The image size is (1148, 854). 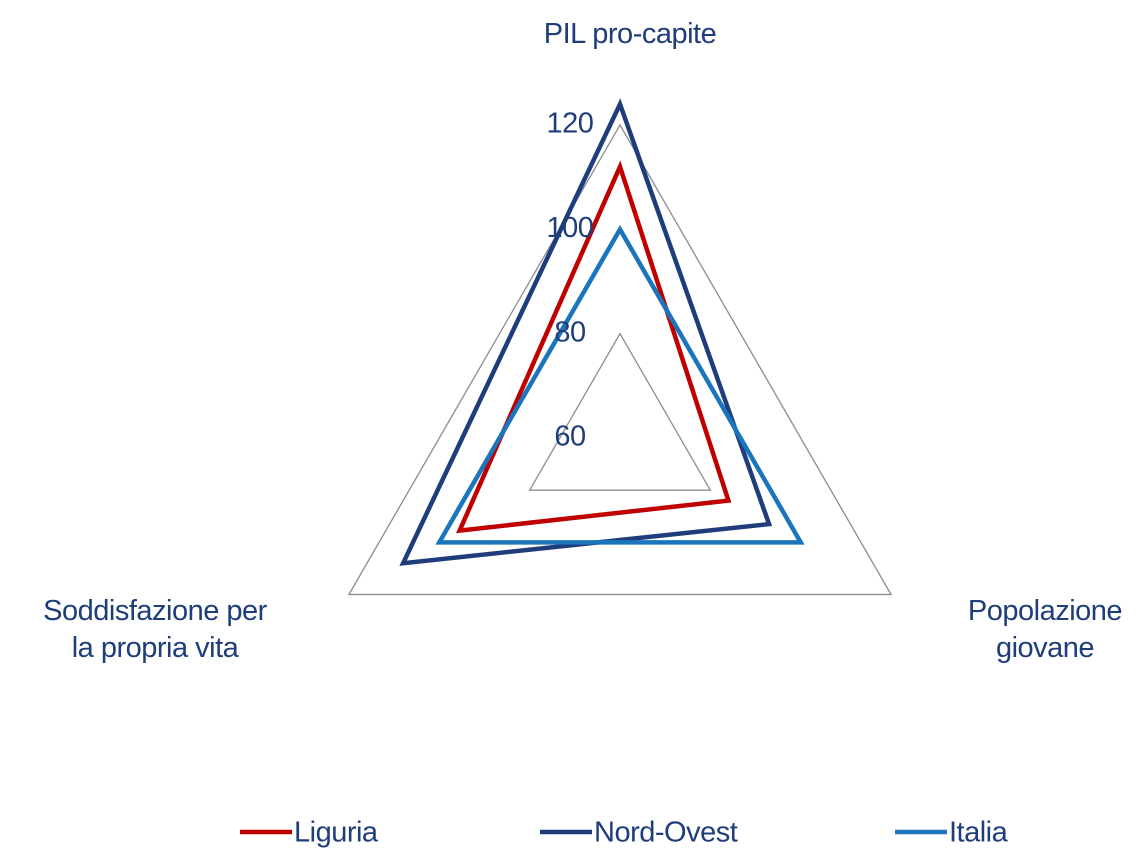 What do you see at coordinates (630, 34) in the screenshot?
I see `category-label: PIL pro-capite` at bounding box center [630, 34].